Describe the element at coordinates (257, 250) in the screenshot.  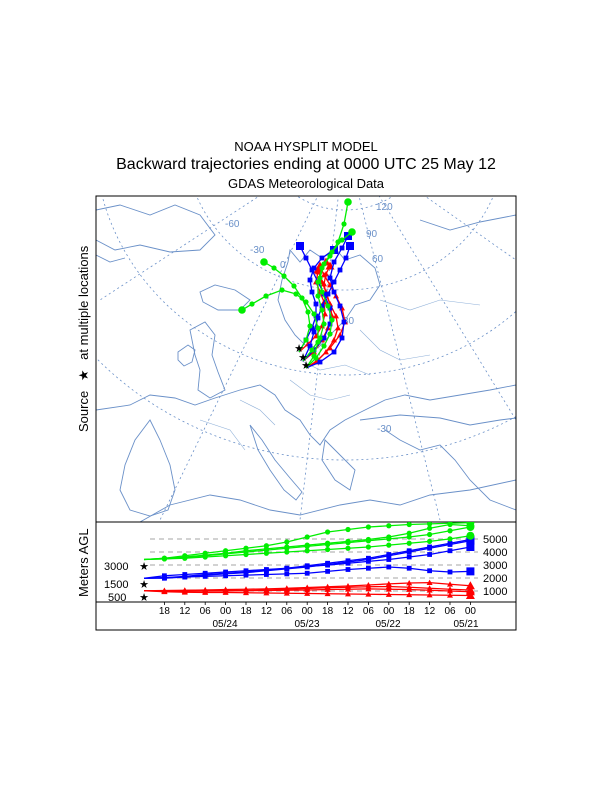
I see `lon-label-m30: -30` at that location.